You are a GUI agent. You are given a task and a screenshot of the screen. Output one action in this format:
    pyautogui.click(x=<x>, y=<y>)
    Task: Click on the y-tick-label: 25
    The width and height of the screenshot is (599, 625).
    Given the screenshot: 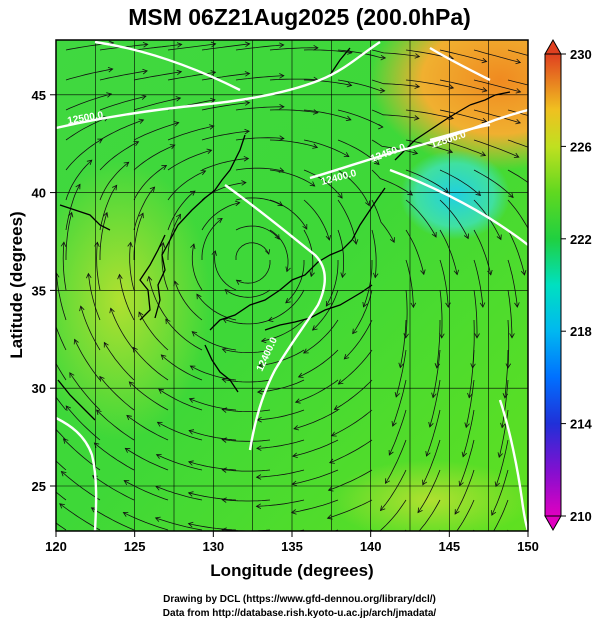 What is the action you would take?
    pyautogui.click(x=39, y=486)
    